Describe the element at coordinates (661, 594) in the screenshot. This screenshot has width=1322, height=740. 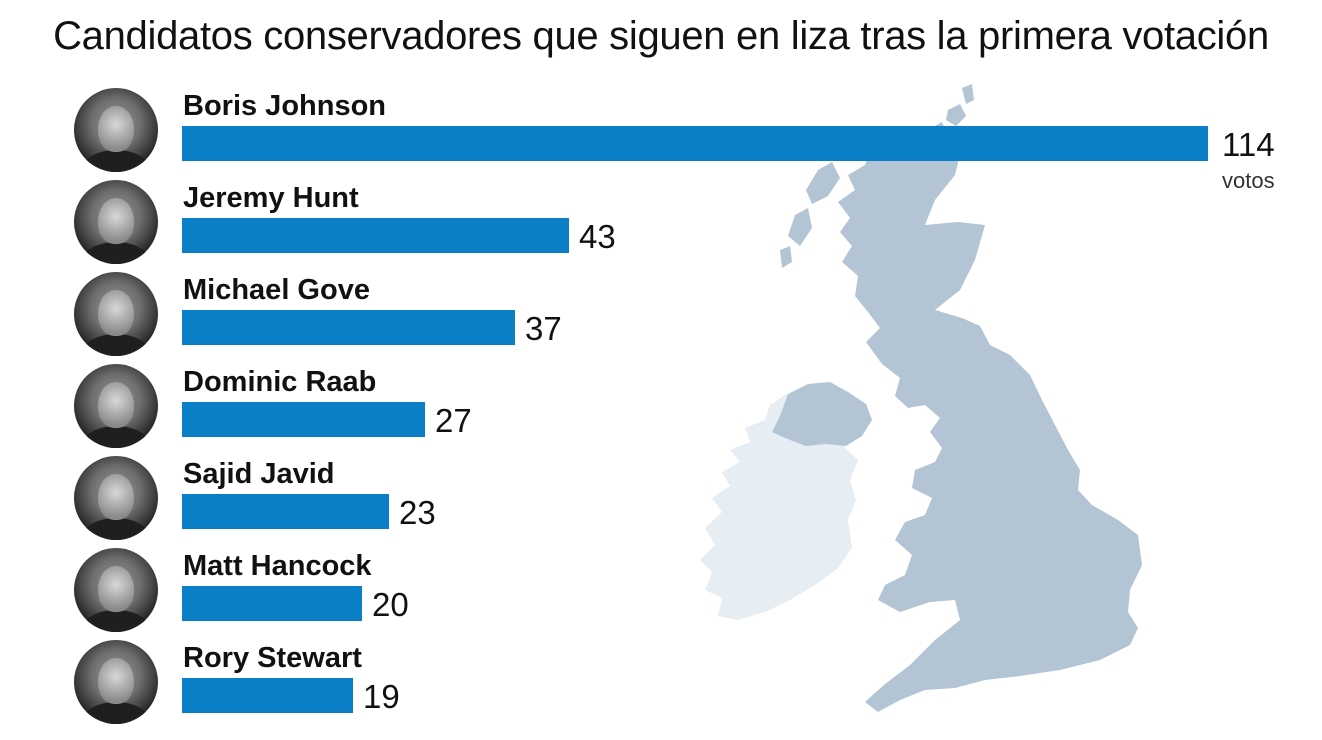
I see `bar-row: Matt Hancock 20` at that location.